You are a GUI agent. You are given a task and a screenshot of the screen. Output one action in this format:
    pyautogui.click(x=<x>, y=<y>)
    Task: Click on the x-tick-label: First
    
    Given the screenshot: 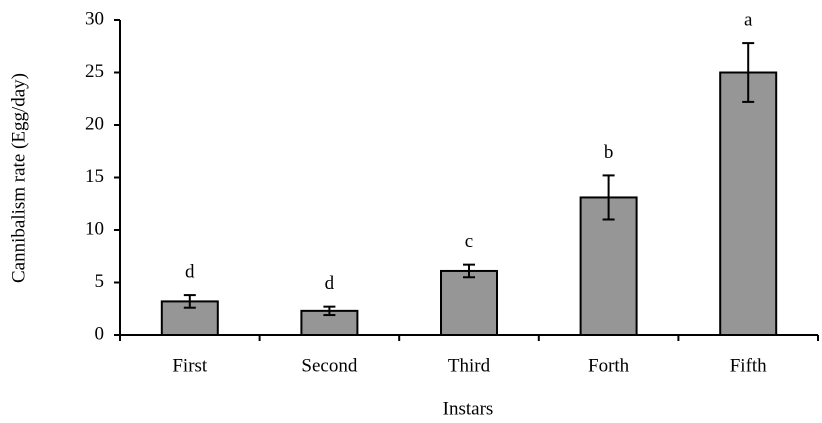 What is the action you would take?
    pyautogui.click(x=190, y=365)
    